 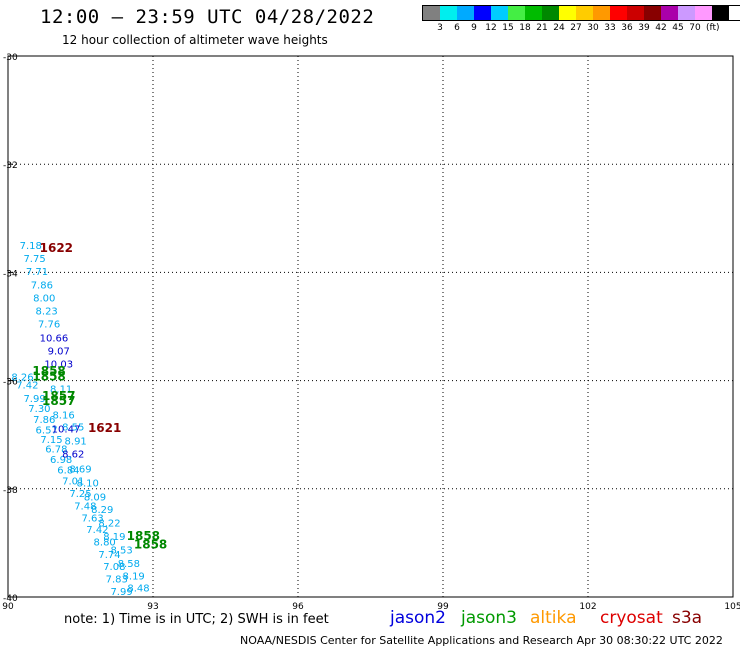 I want to click on legend-label: 12, so click(x=491, y=28).